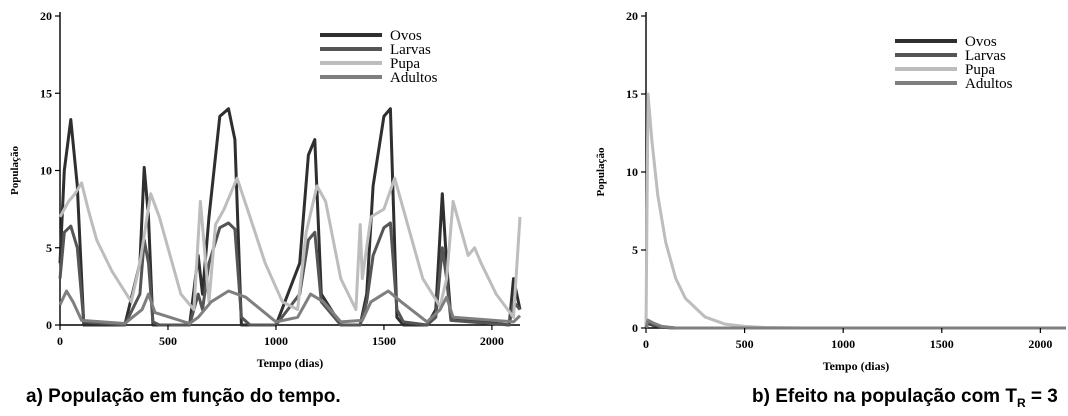 The height and width of the screenshot is (416, 1068). I want to click on caption-a: a) População em função do tempo., so click(183, 396).